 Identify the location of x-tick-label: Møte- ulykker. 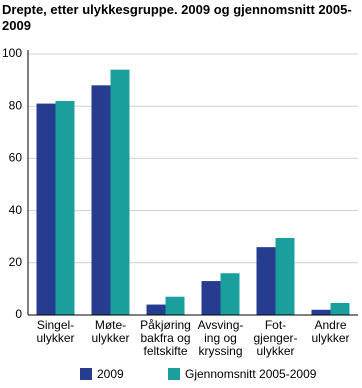
(110, 331).